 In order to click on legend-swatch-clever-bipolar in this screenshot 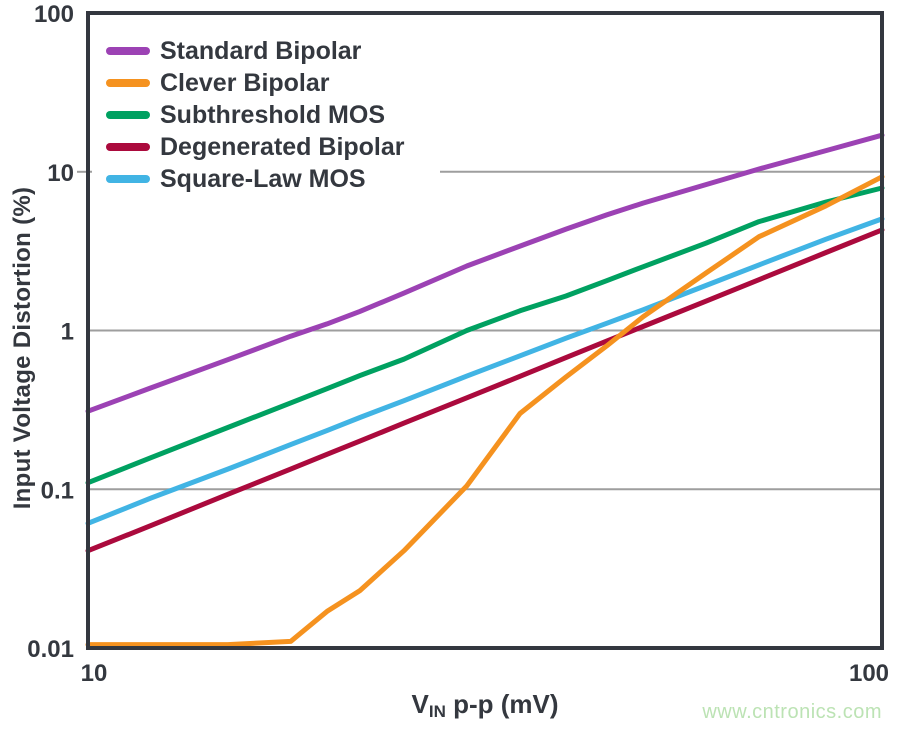, I will do `click(128, 83)`.